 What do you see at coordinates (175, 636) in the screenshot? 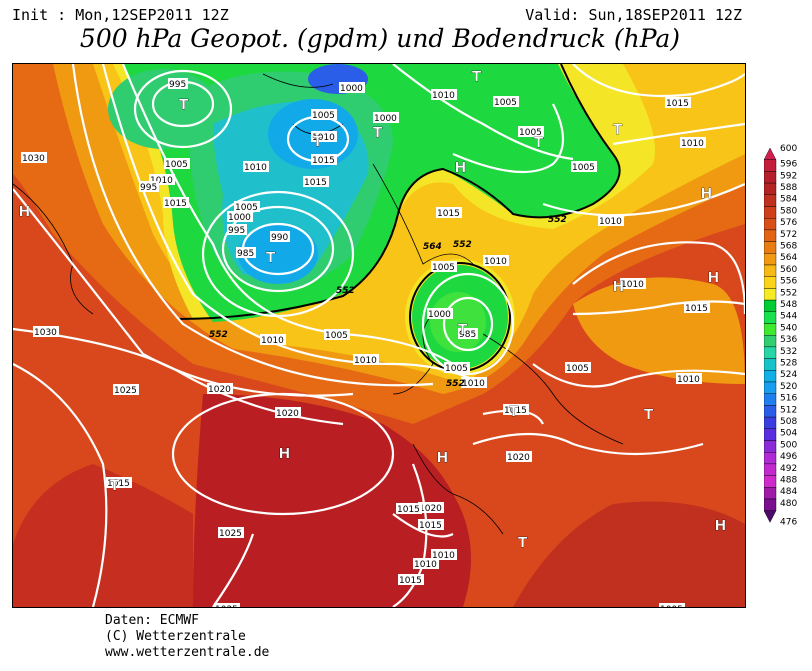
I see `footer-copyright: (C) Wetterzentrale` at bounding box center [175, 636].